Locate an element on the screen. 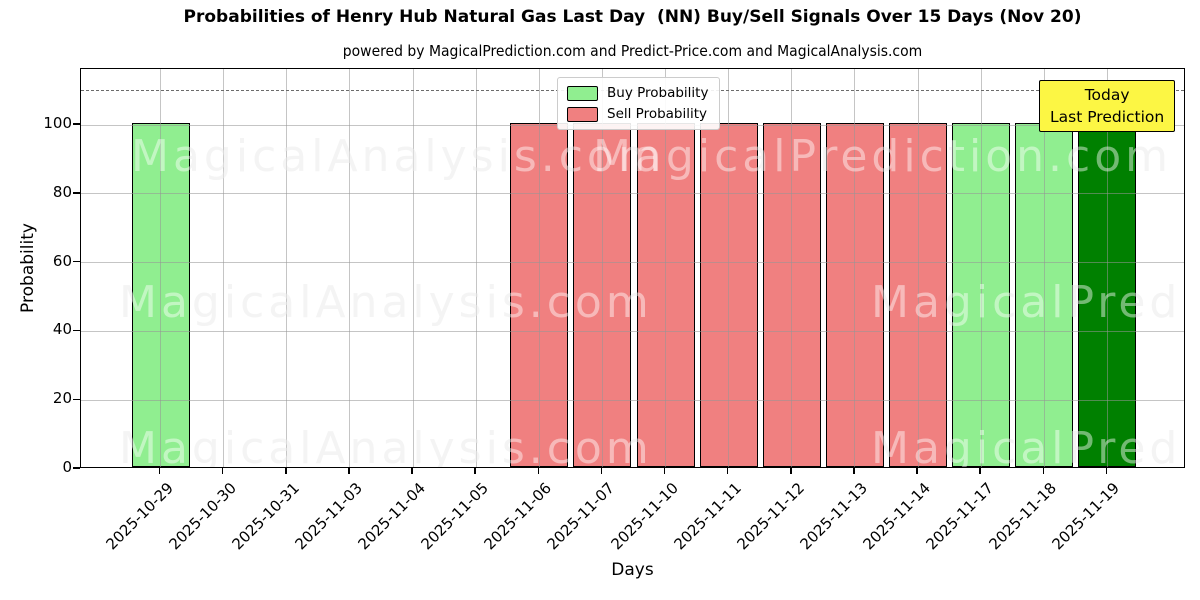  today-annotation-line1: Today is located at coordinates (1107, 95).